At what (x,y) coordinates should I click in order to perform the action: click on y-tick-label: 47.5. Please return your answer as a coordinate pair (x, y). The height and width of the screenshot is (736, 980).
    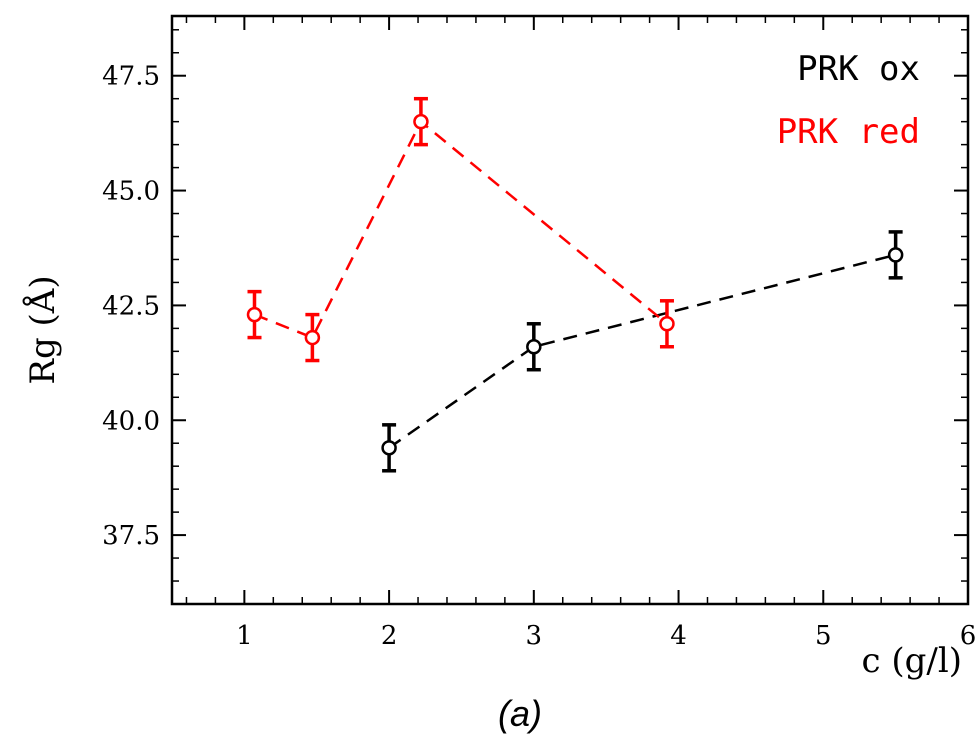
    Looking at the image, I should click on (131, 77).